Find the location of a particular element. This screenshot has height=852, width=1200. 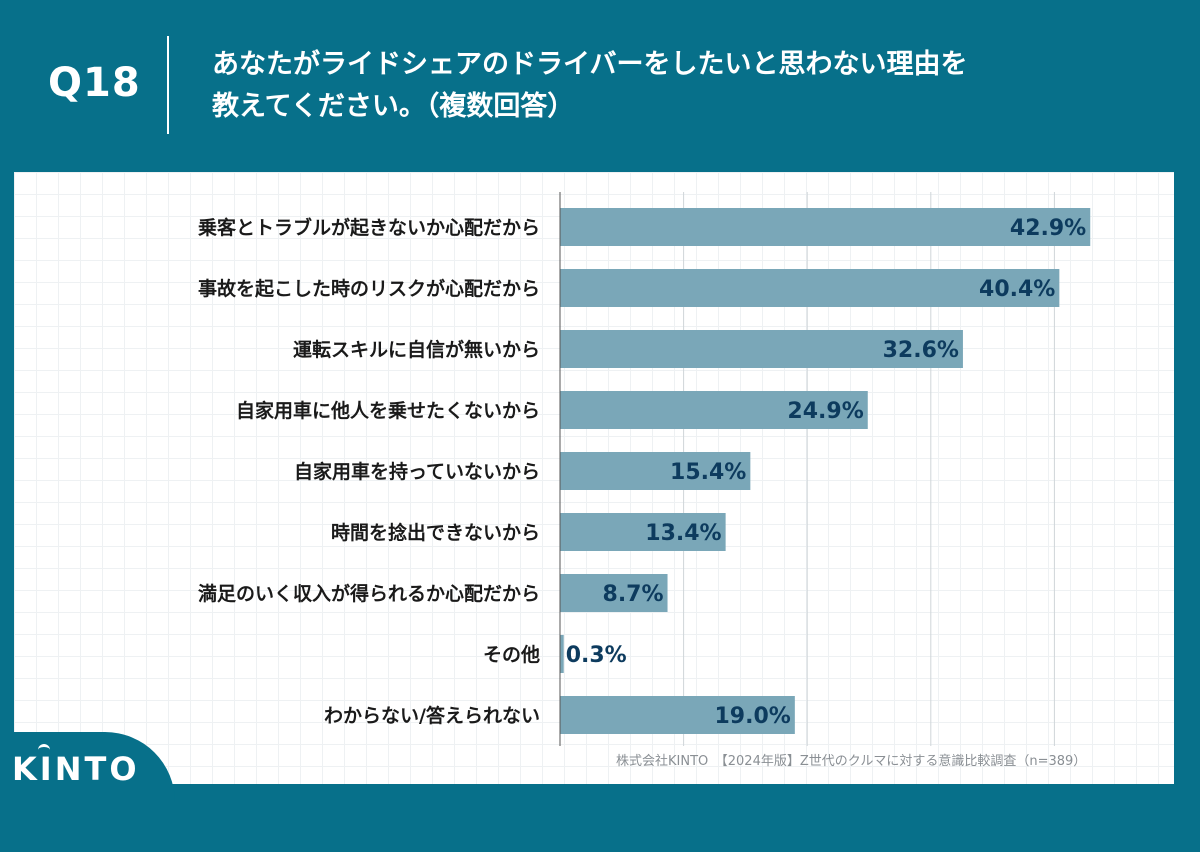

value-label: 42.9% is located at coordinates (1048, 228).